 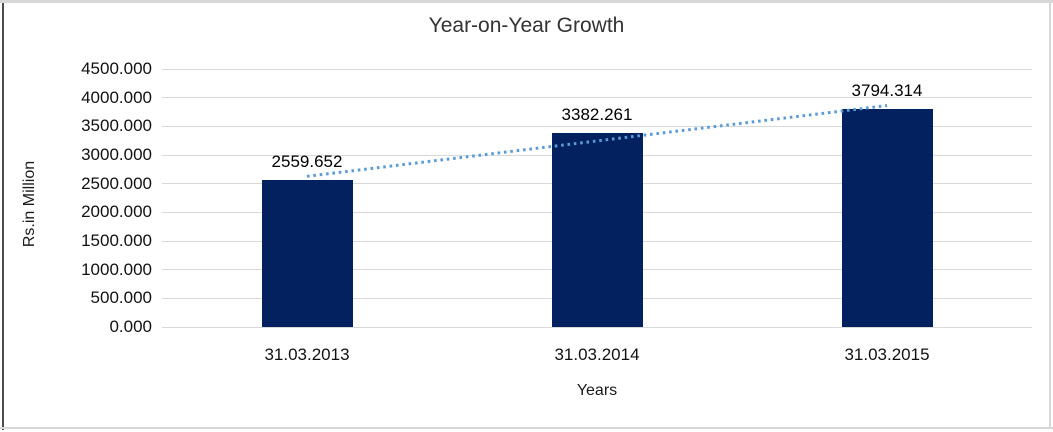 What do you see at coordinates (1050, 215) in the screenshot?
I see `frame-edge-right` at bounding box center [1050, 215].